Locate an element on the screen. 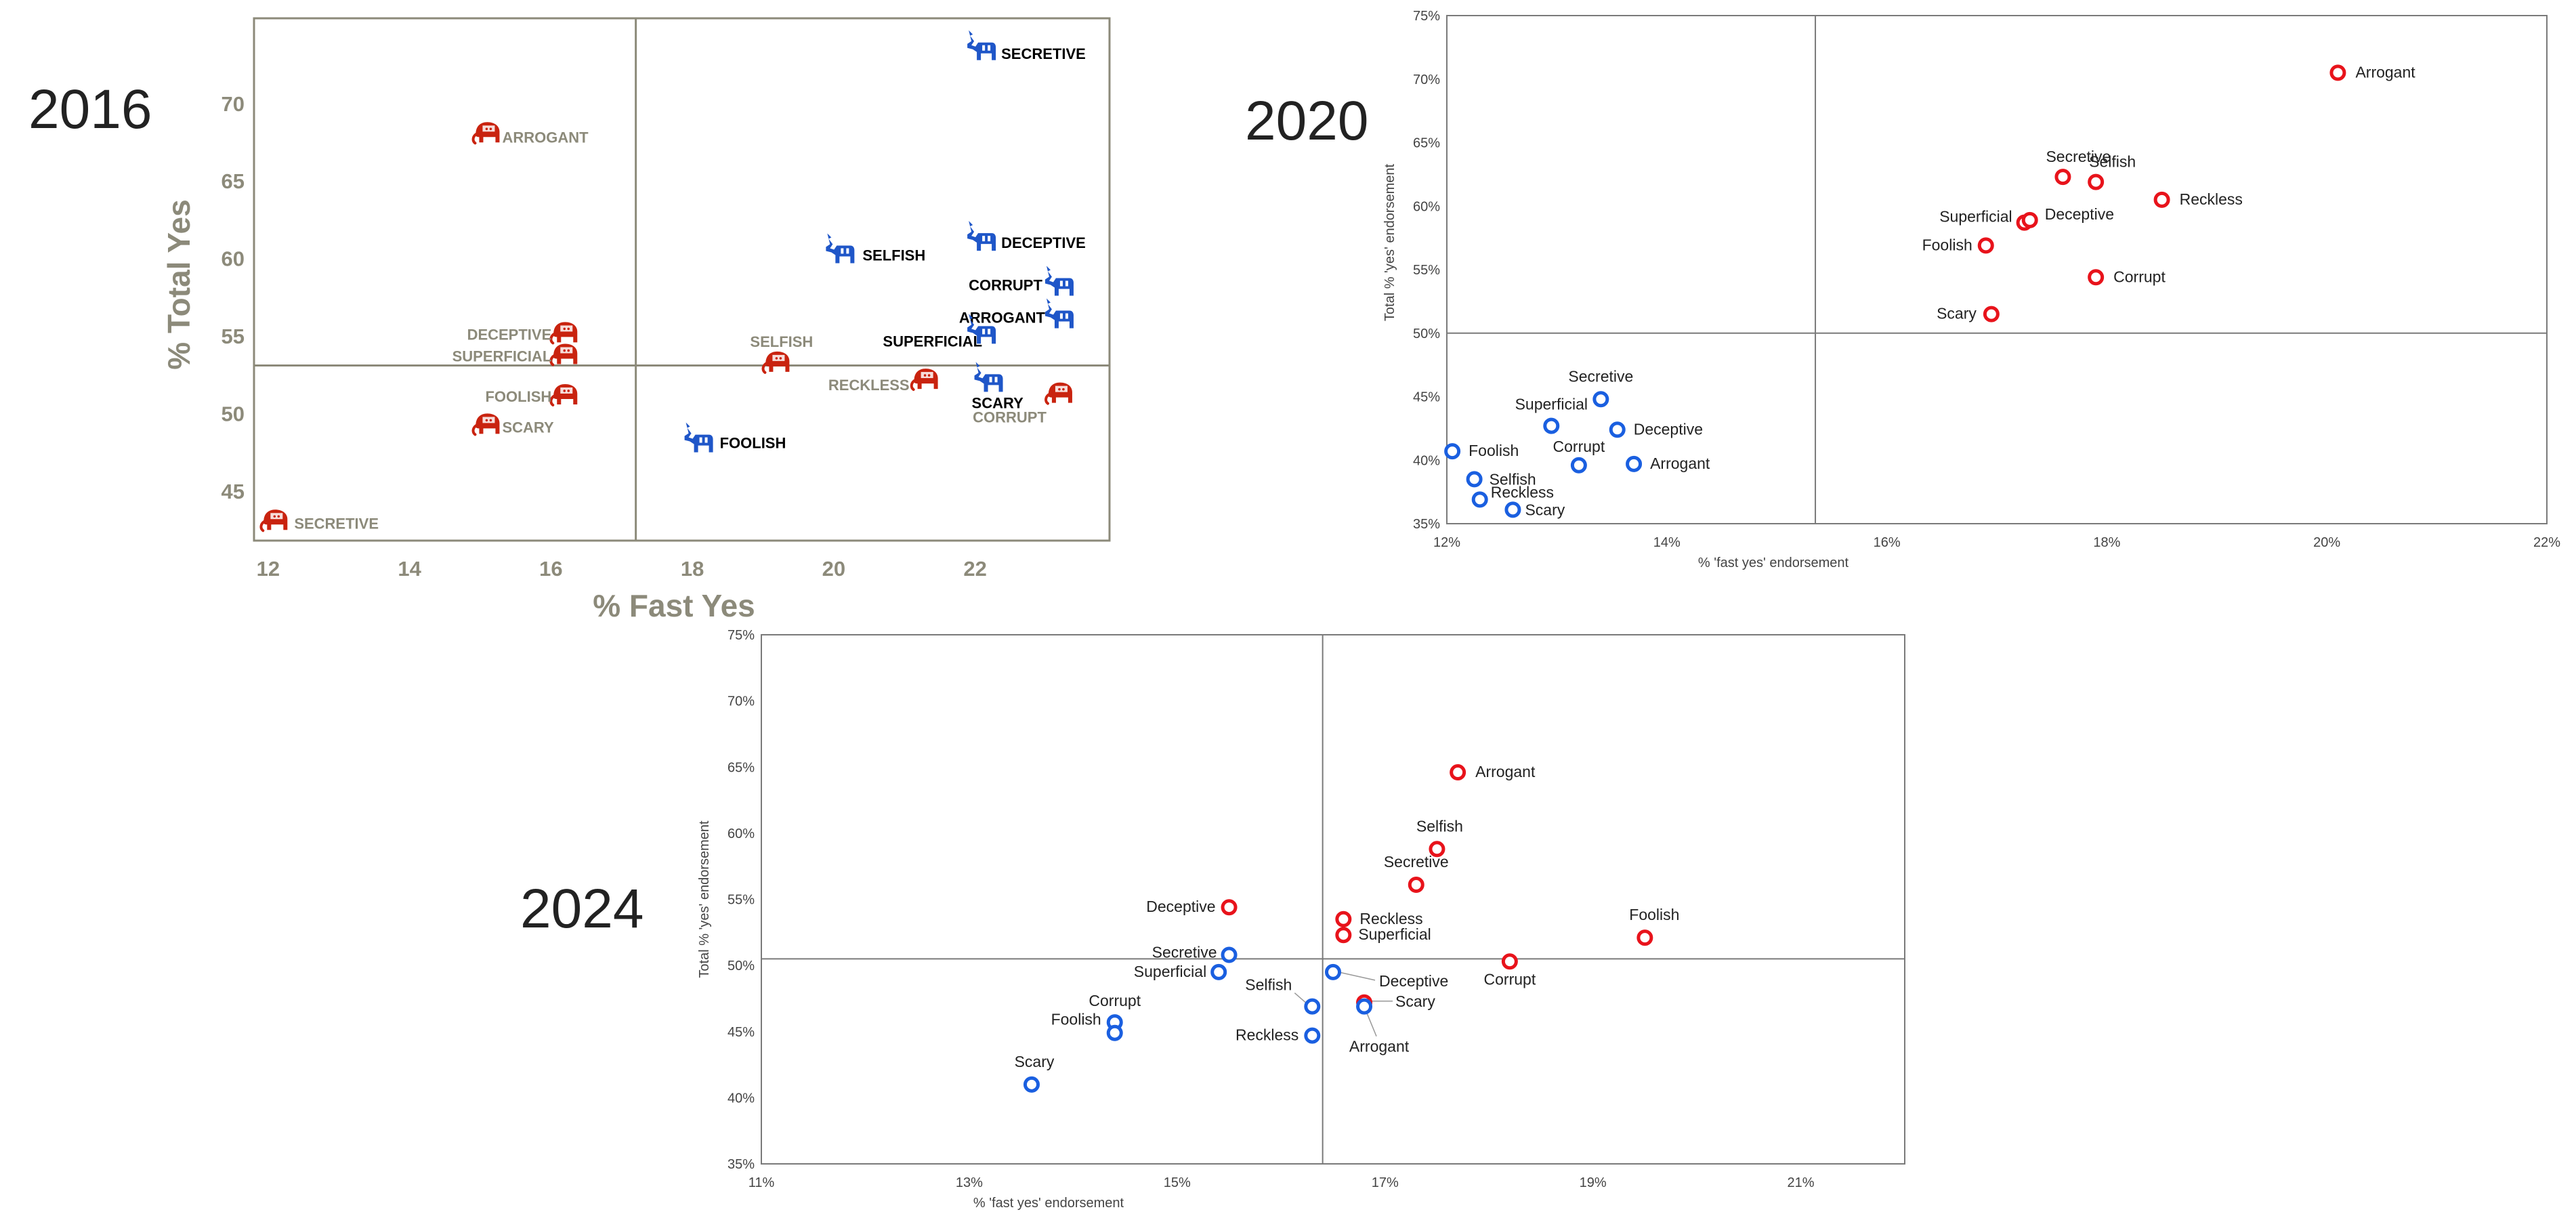 This screenshot has width=2576, height=1214. y-tick-label: 50% is located at coordinates (741, 966).